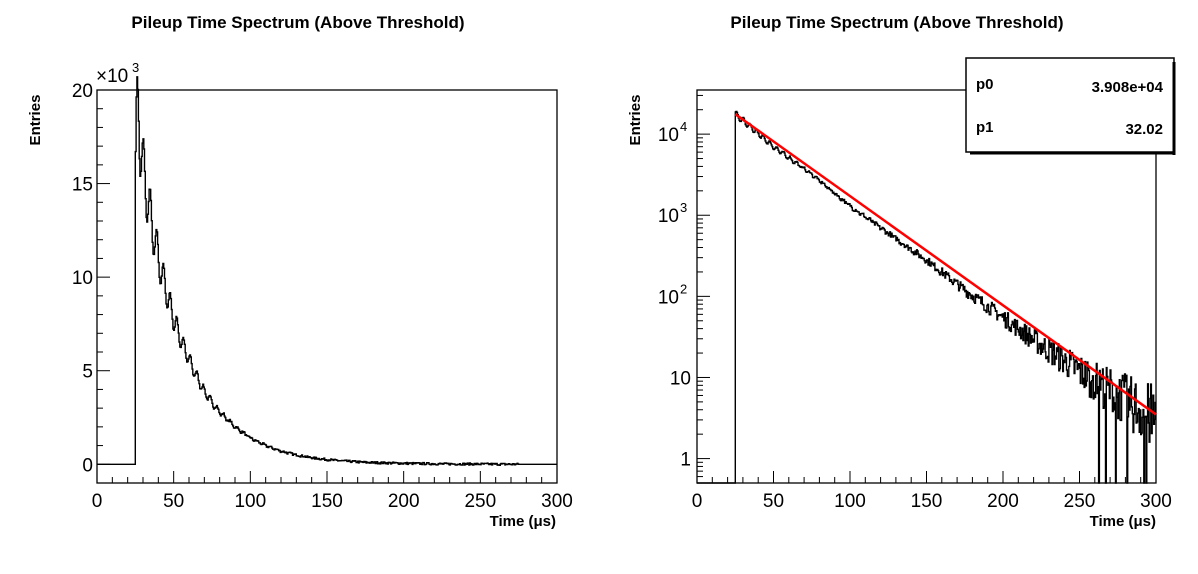  I want to click on right-y-tick-exp: 3, so click(683, 207).